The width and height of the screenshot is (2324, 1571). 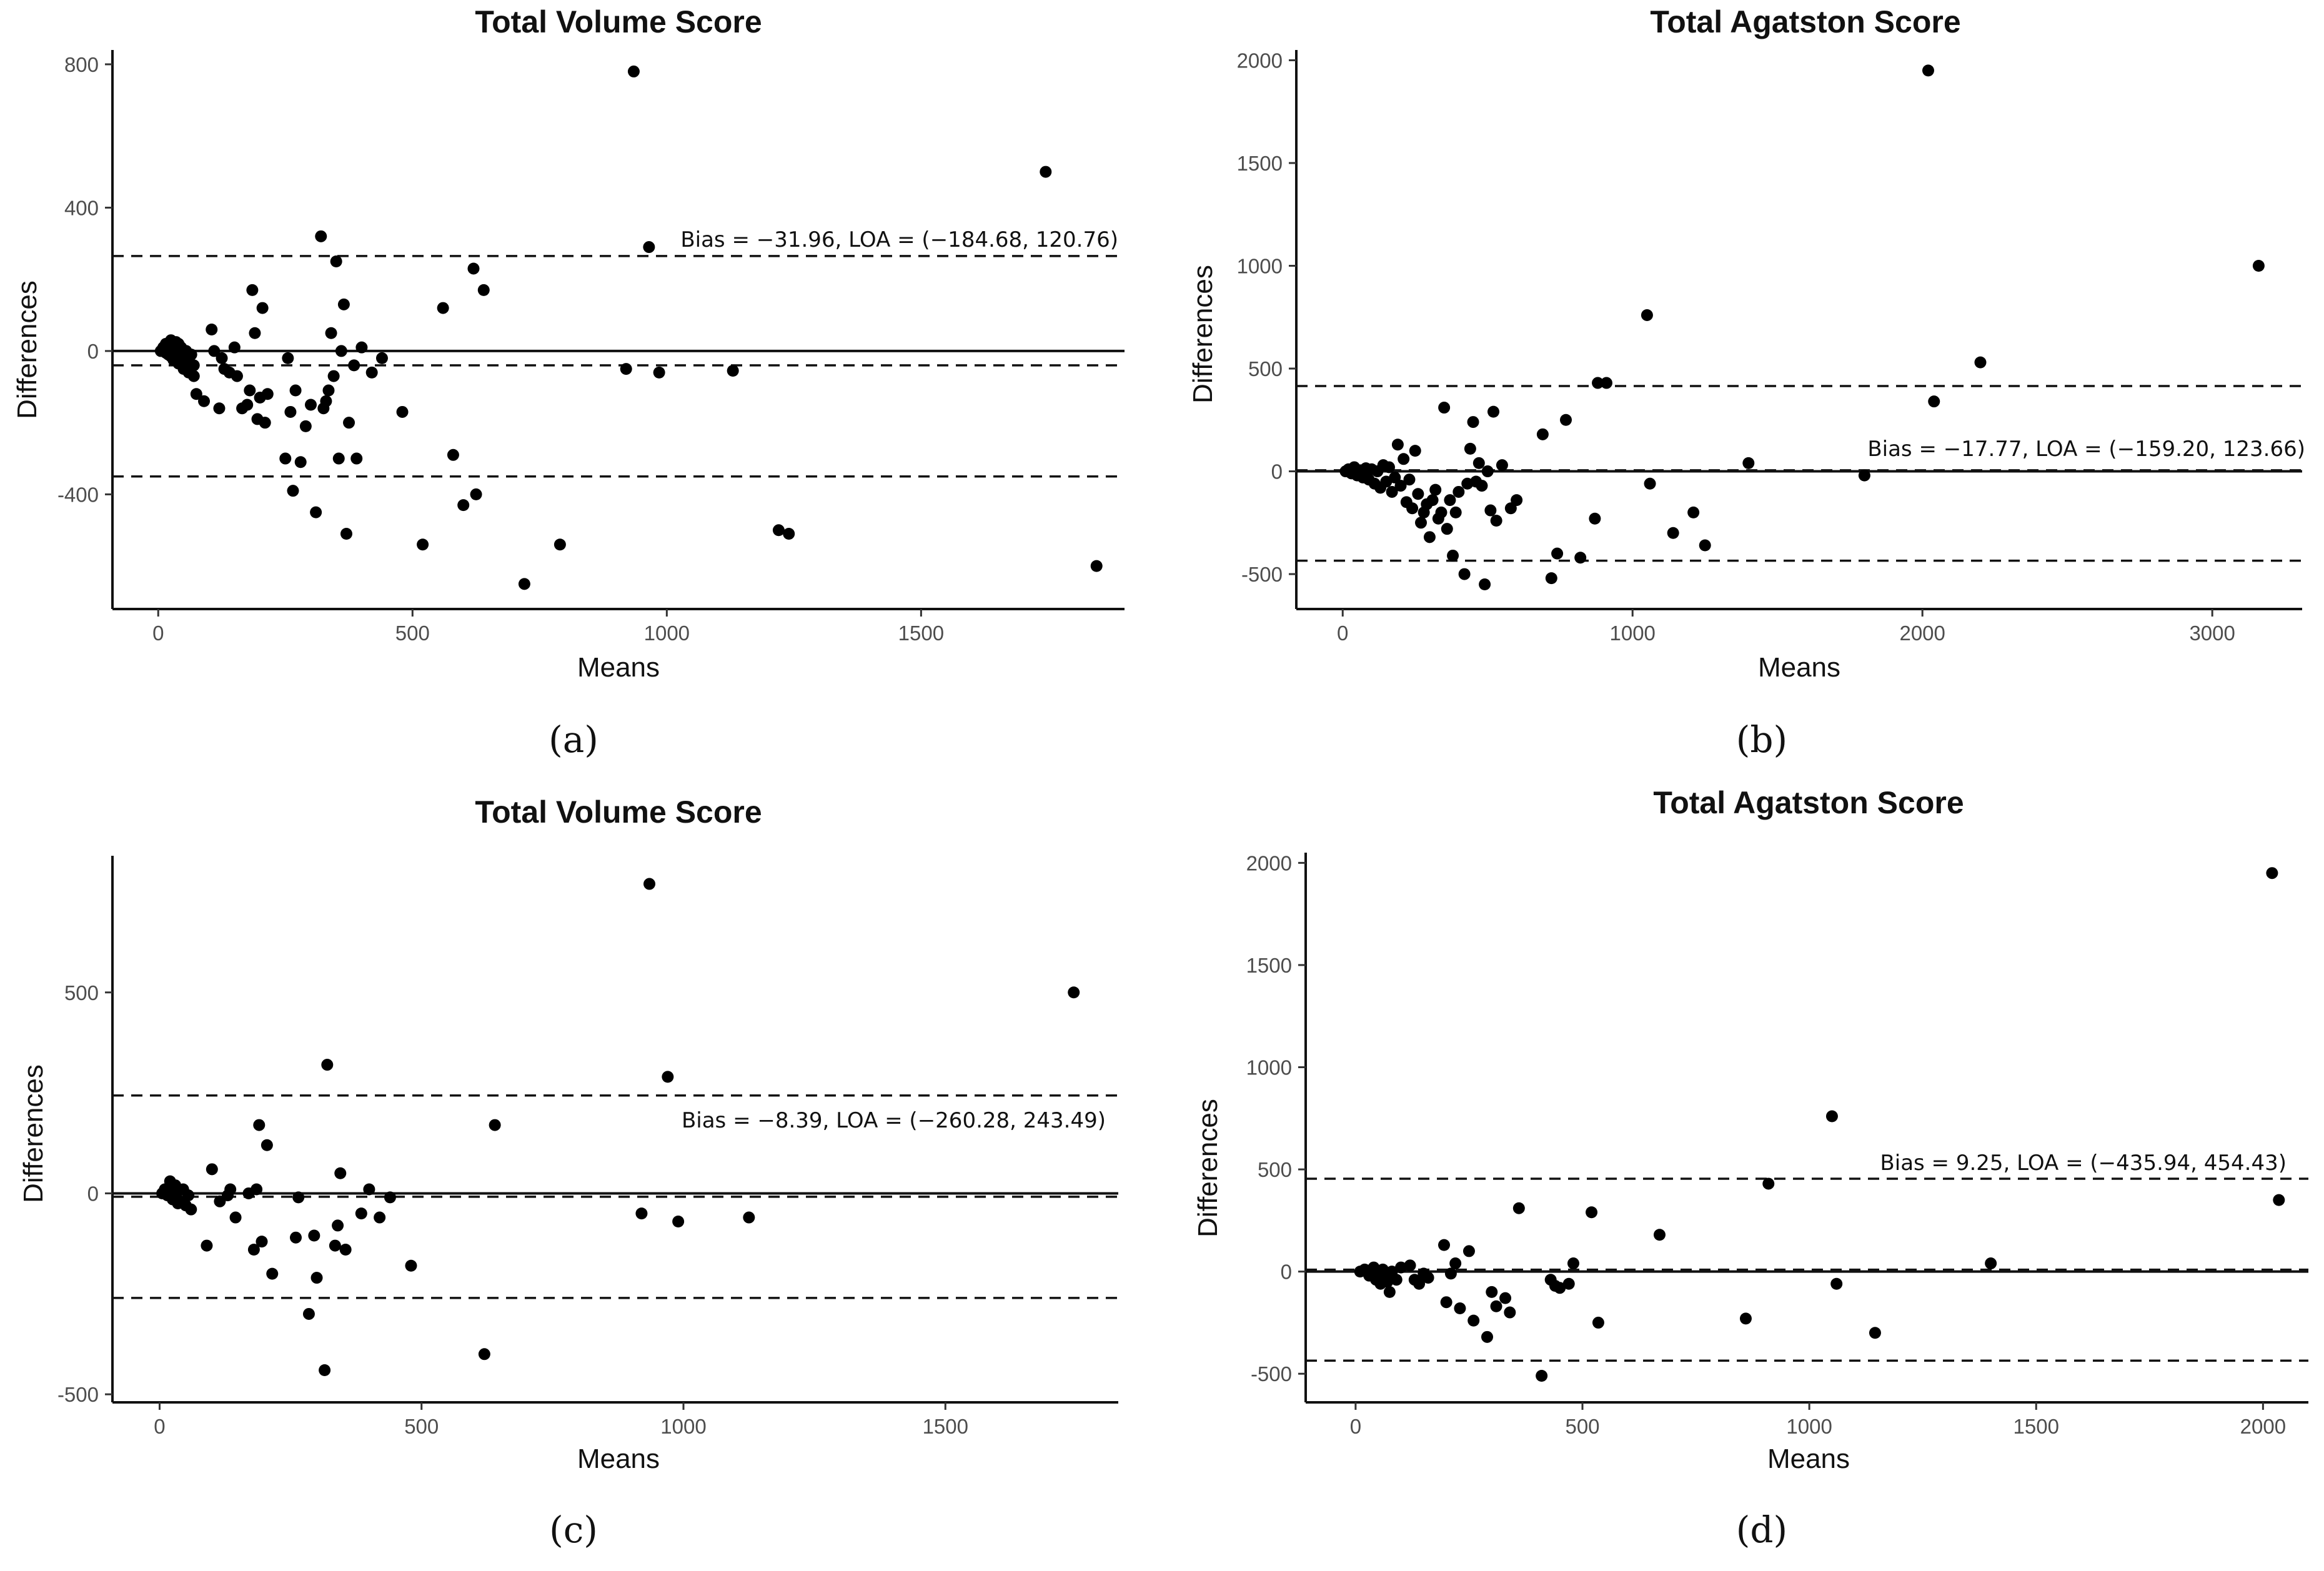 What do you see at coordinates (894, 1120) in the screenshot?
I see `bias-annotation: Bias = −8.39, LOA = (−260.28, 243.49)` at bounding box center [894, 1120].